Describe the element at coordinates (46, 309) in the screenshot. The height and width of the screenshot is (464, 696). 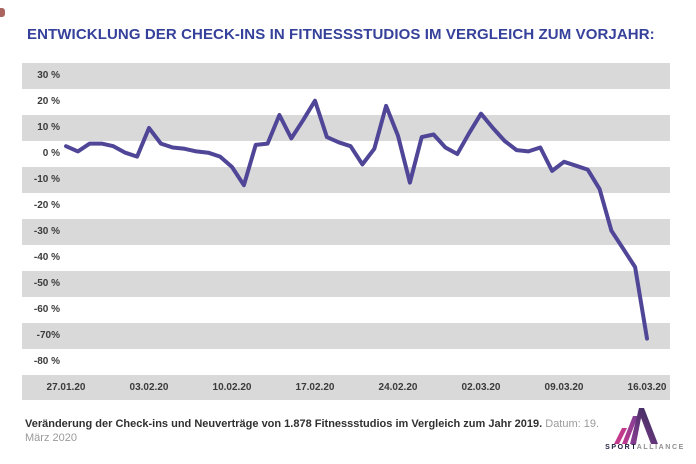
I see `y-tick-label: -60 %` at that location.